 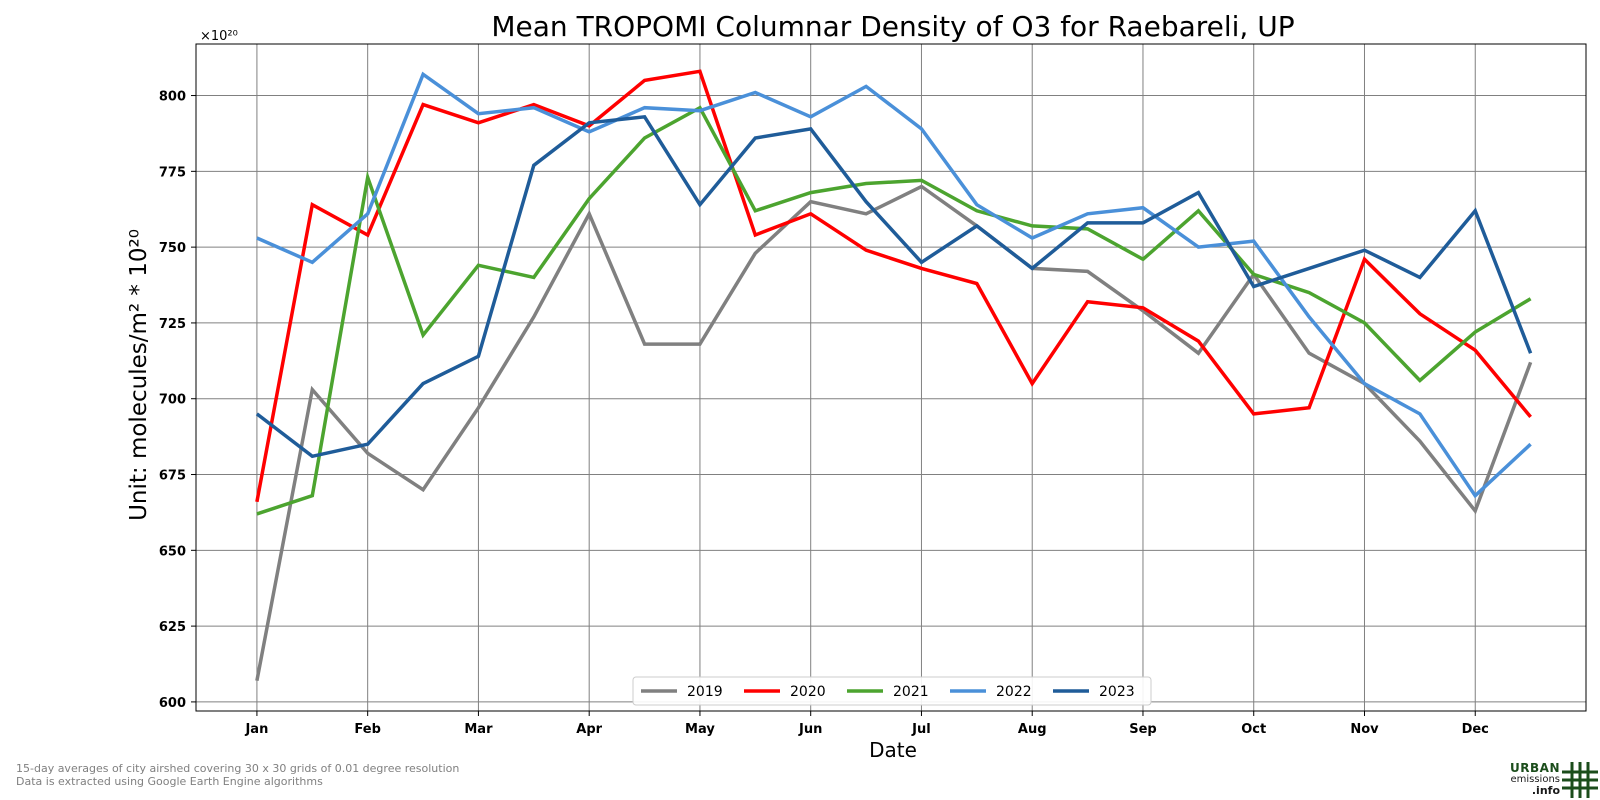 What do you see at coordinates (172, 703) in the screenshot?
I see `y-tick-label: 600` at bounding box center [172, 703].